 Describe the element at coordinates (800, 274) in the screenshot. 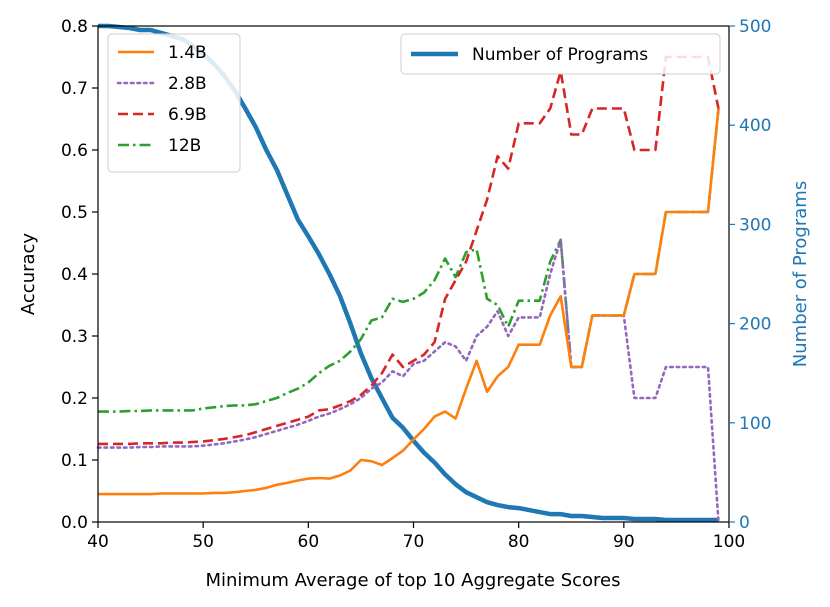

I see `y2-axis-title: Number of Programs` at that location.